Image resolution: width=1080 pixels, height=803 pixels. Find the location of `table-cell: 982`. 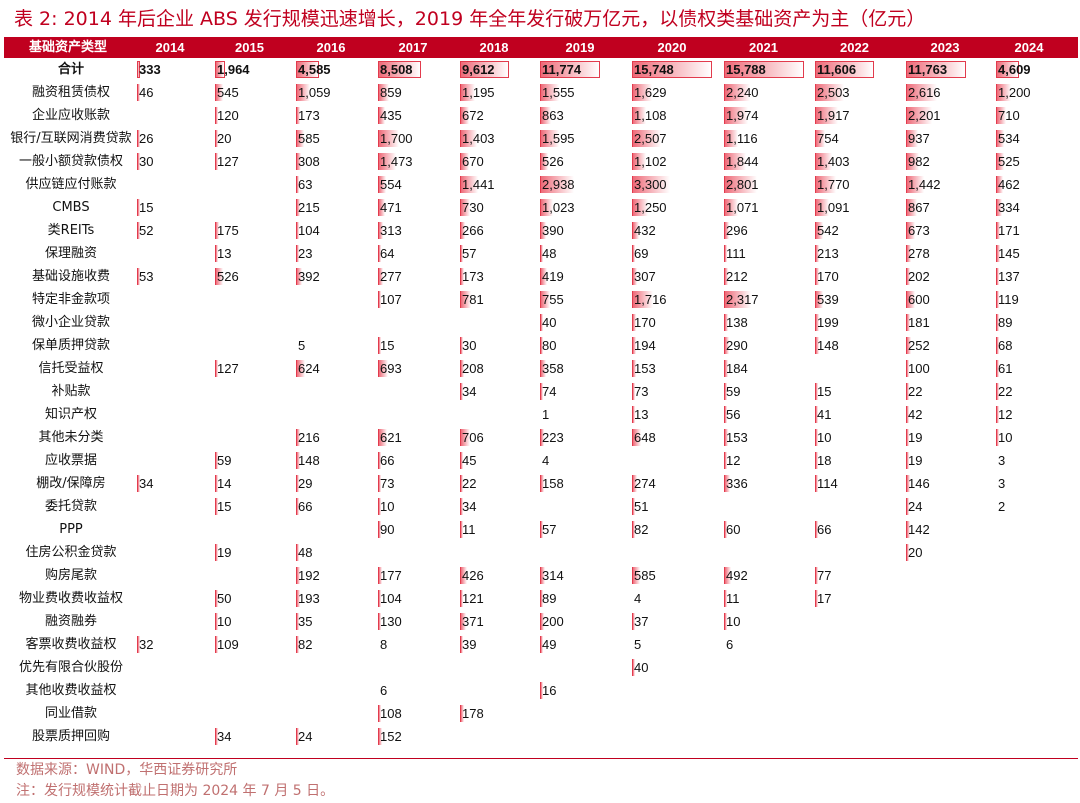

table-cell: 982 is located at coordinates (951, 161).